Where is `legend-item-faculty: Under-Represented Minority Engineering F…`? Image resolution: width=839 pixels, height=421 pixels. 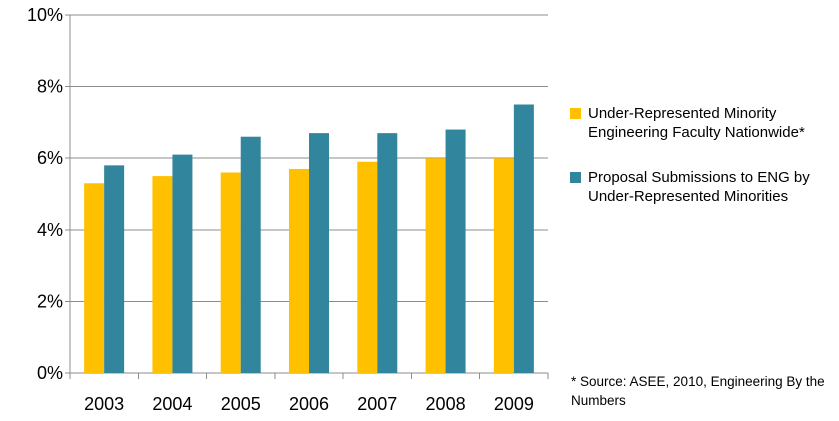 legend-item-faculty: Under-Represented Minority Engineering F… is located at coordinates (702, 123).